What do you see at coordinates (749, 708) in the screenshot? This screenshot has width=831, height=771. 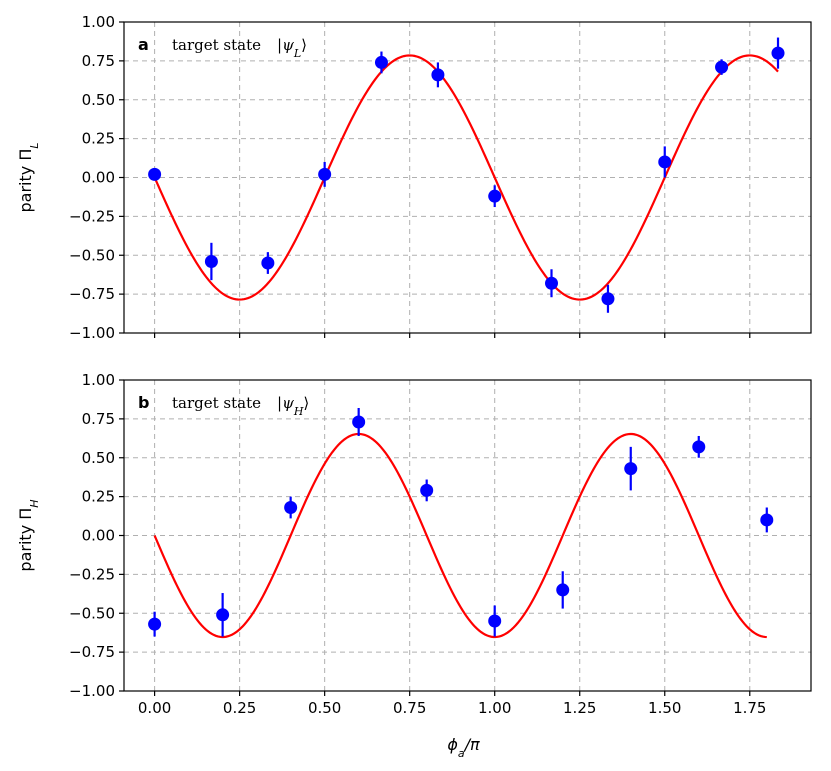 I see `x-tick-label: 1.75` at bounding box center [749, 708].